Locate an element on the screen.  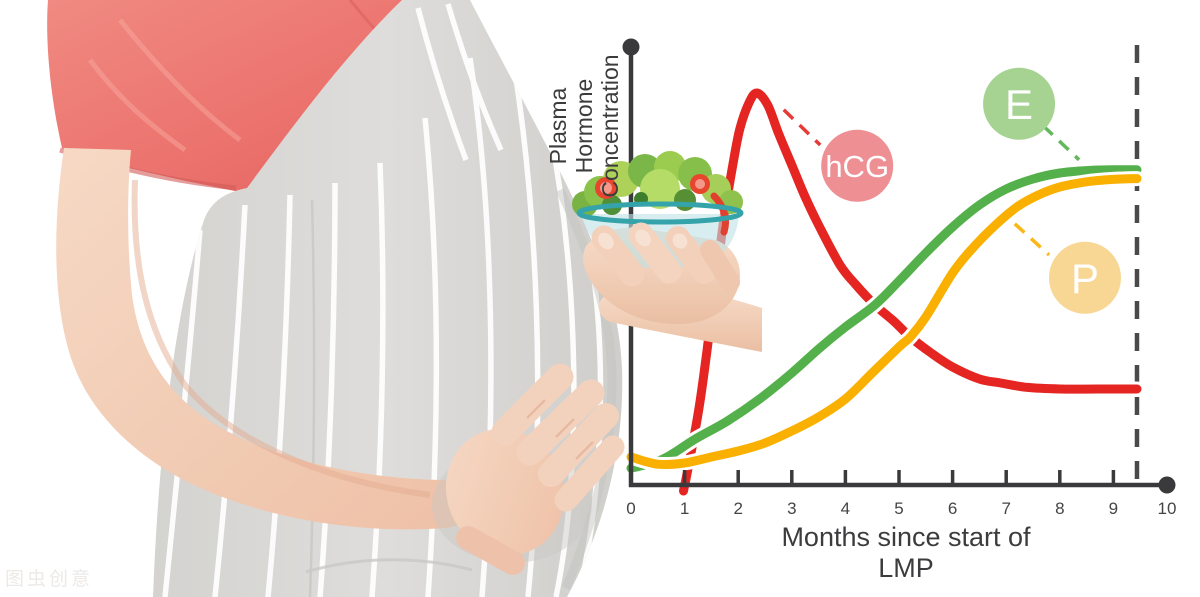
e-legend-label: E is located at coordinates (1019, 104).